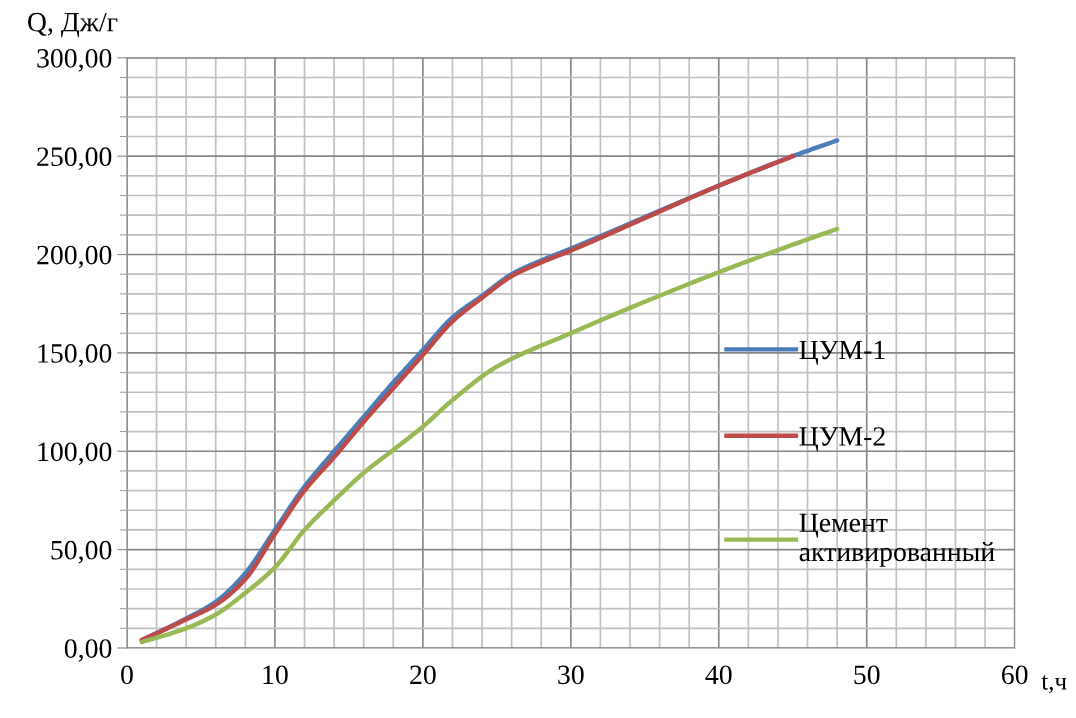 This screenshot has width=1076, height=718. I want to click on y-tick-label: 300,00, so click(74, 60).